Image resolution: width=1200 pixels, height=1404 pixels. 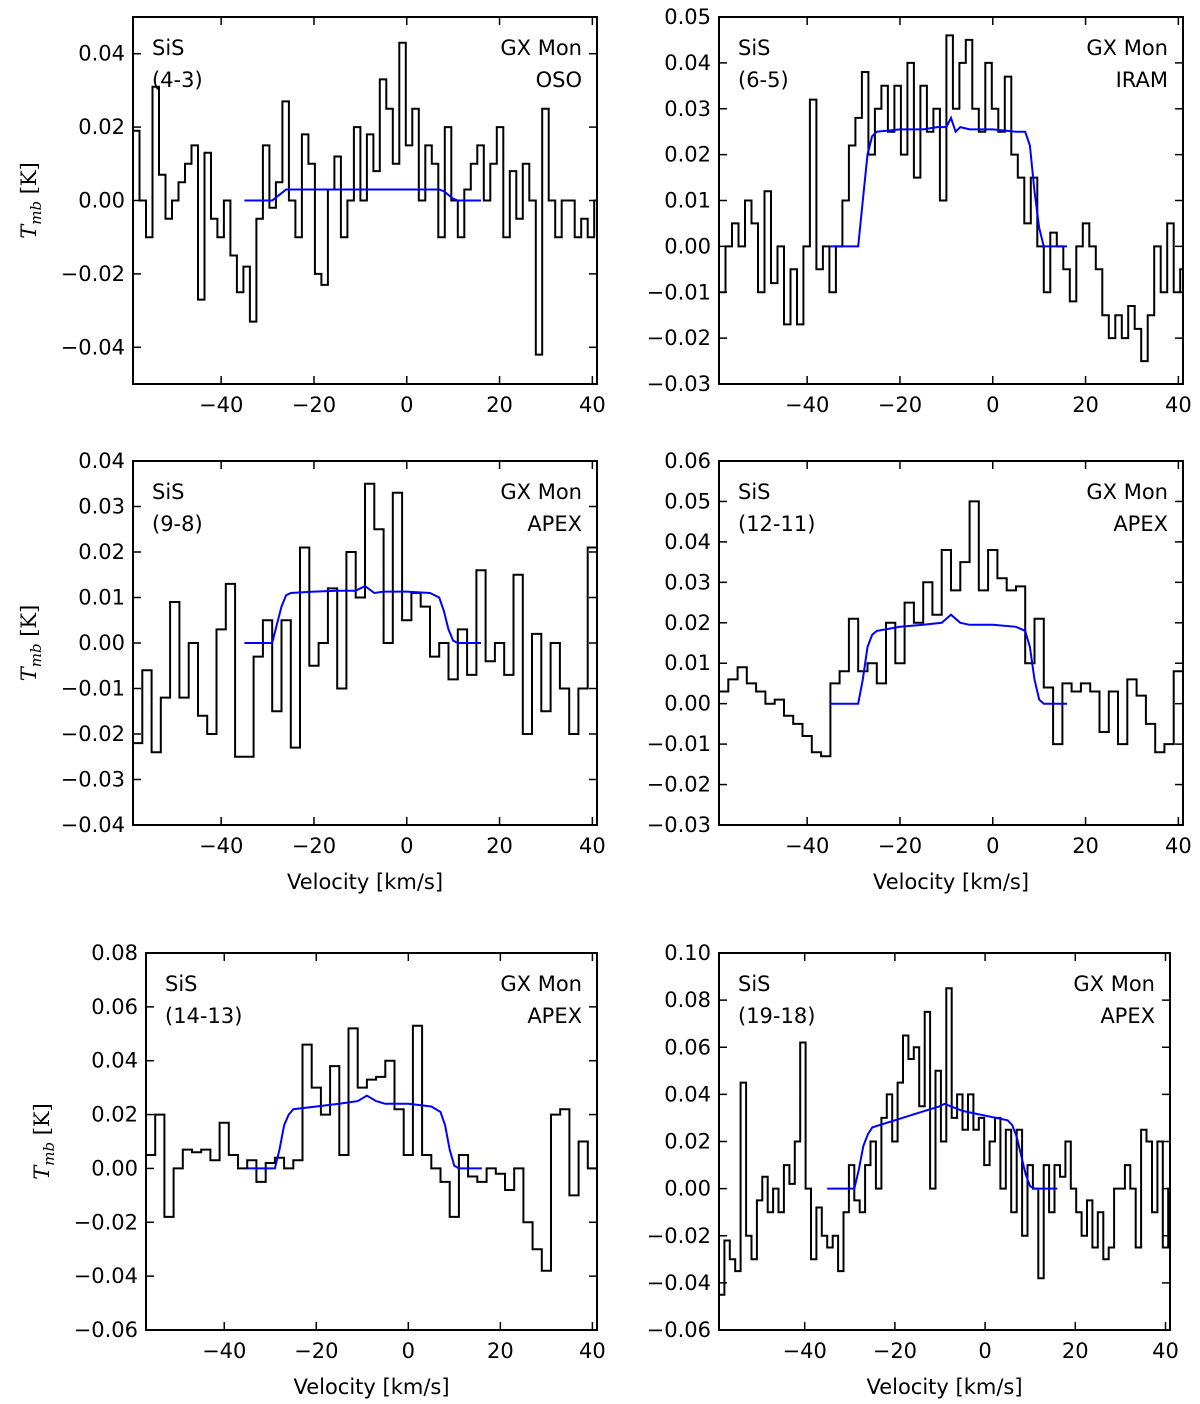 What do you see at coordinates (101, 507) in the screenshot?
I see `y-tick-label: 0.03` at bounding box center [101, 507].